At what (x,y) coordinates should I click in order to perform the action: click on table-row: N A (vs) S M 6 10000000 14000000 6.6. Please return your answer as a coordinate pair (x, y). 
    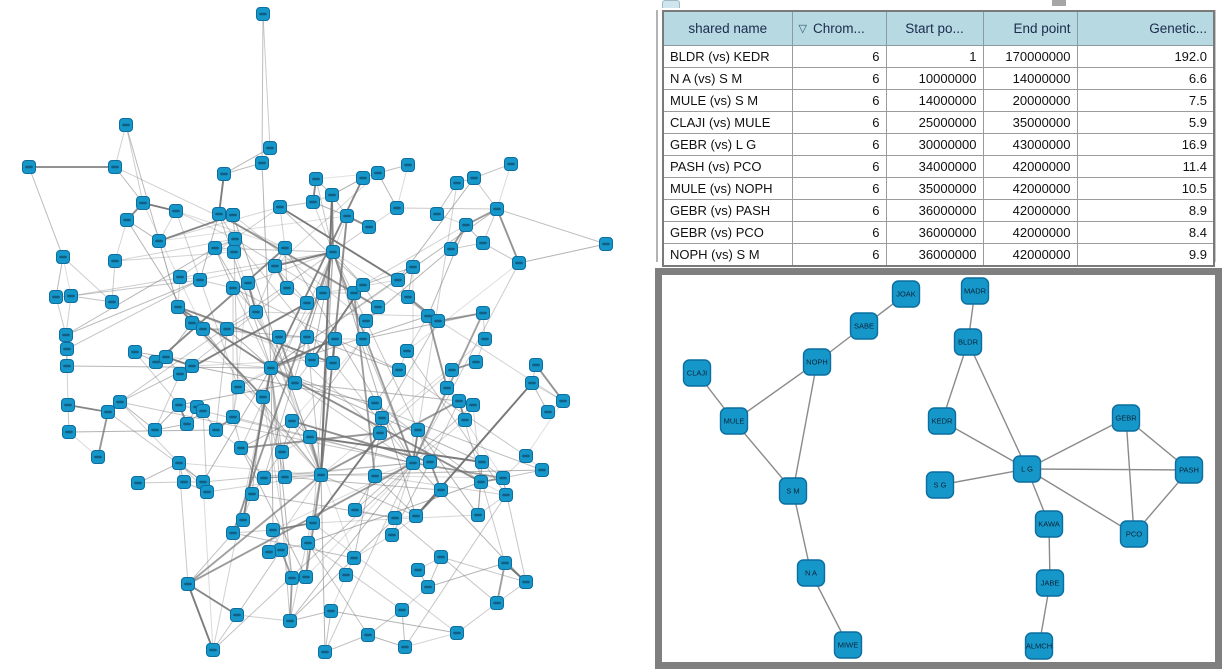
    Looking at the image, I should click on (938, 78).